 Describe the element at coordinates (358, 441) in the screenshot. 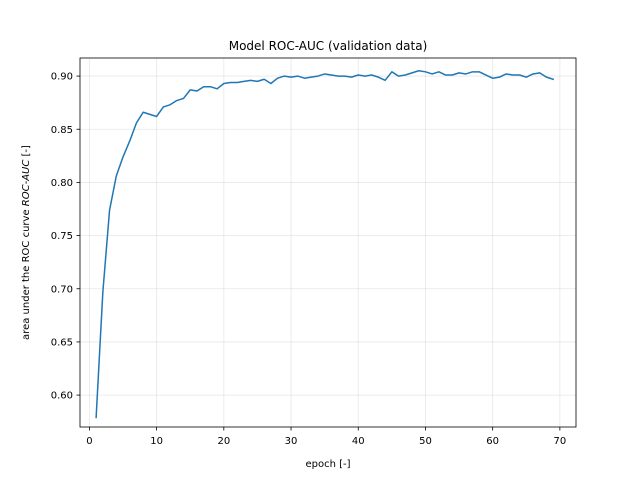

I see `x-tick-label: 40` at that location.